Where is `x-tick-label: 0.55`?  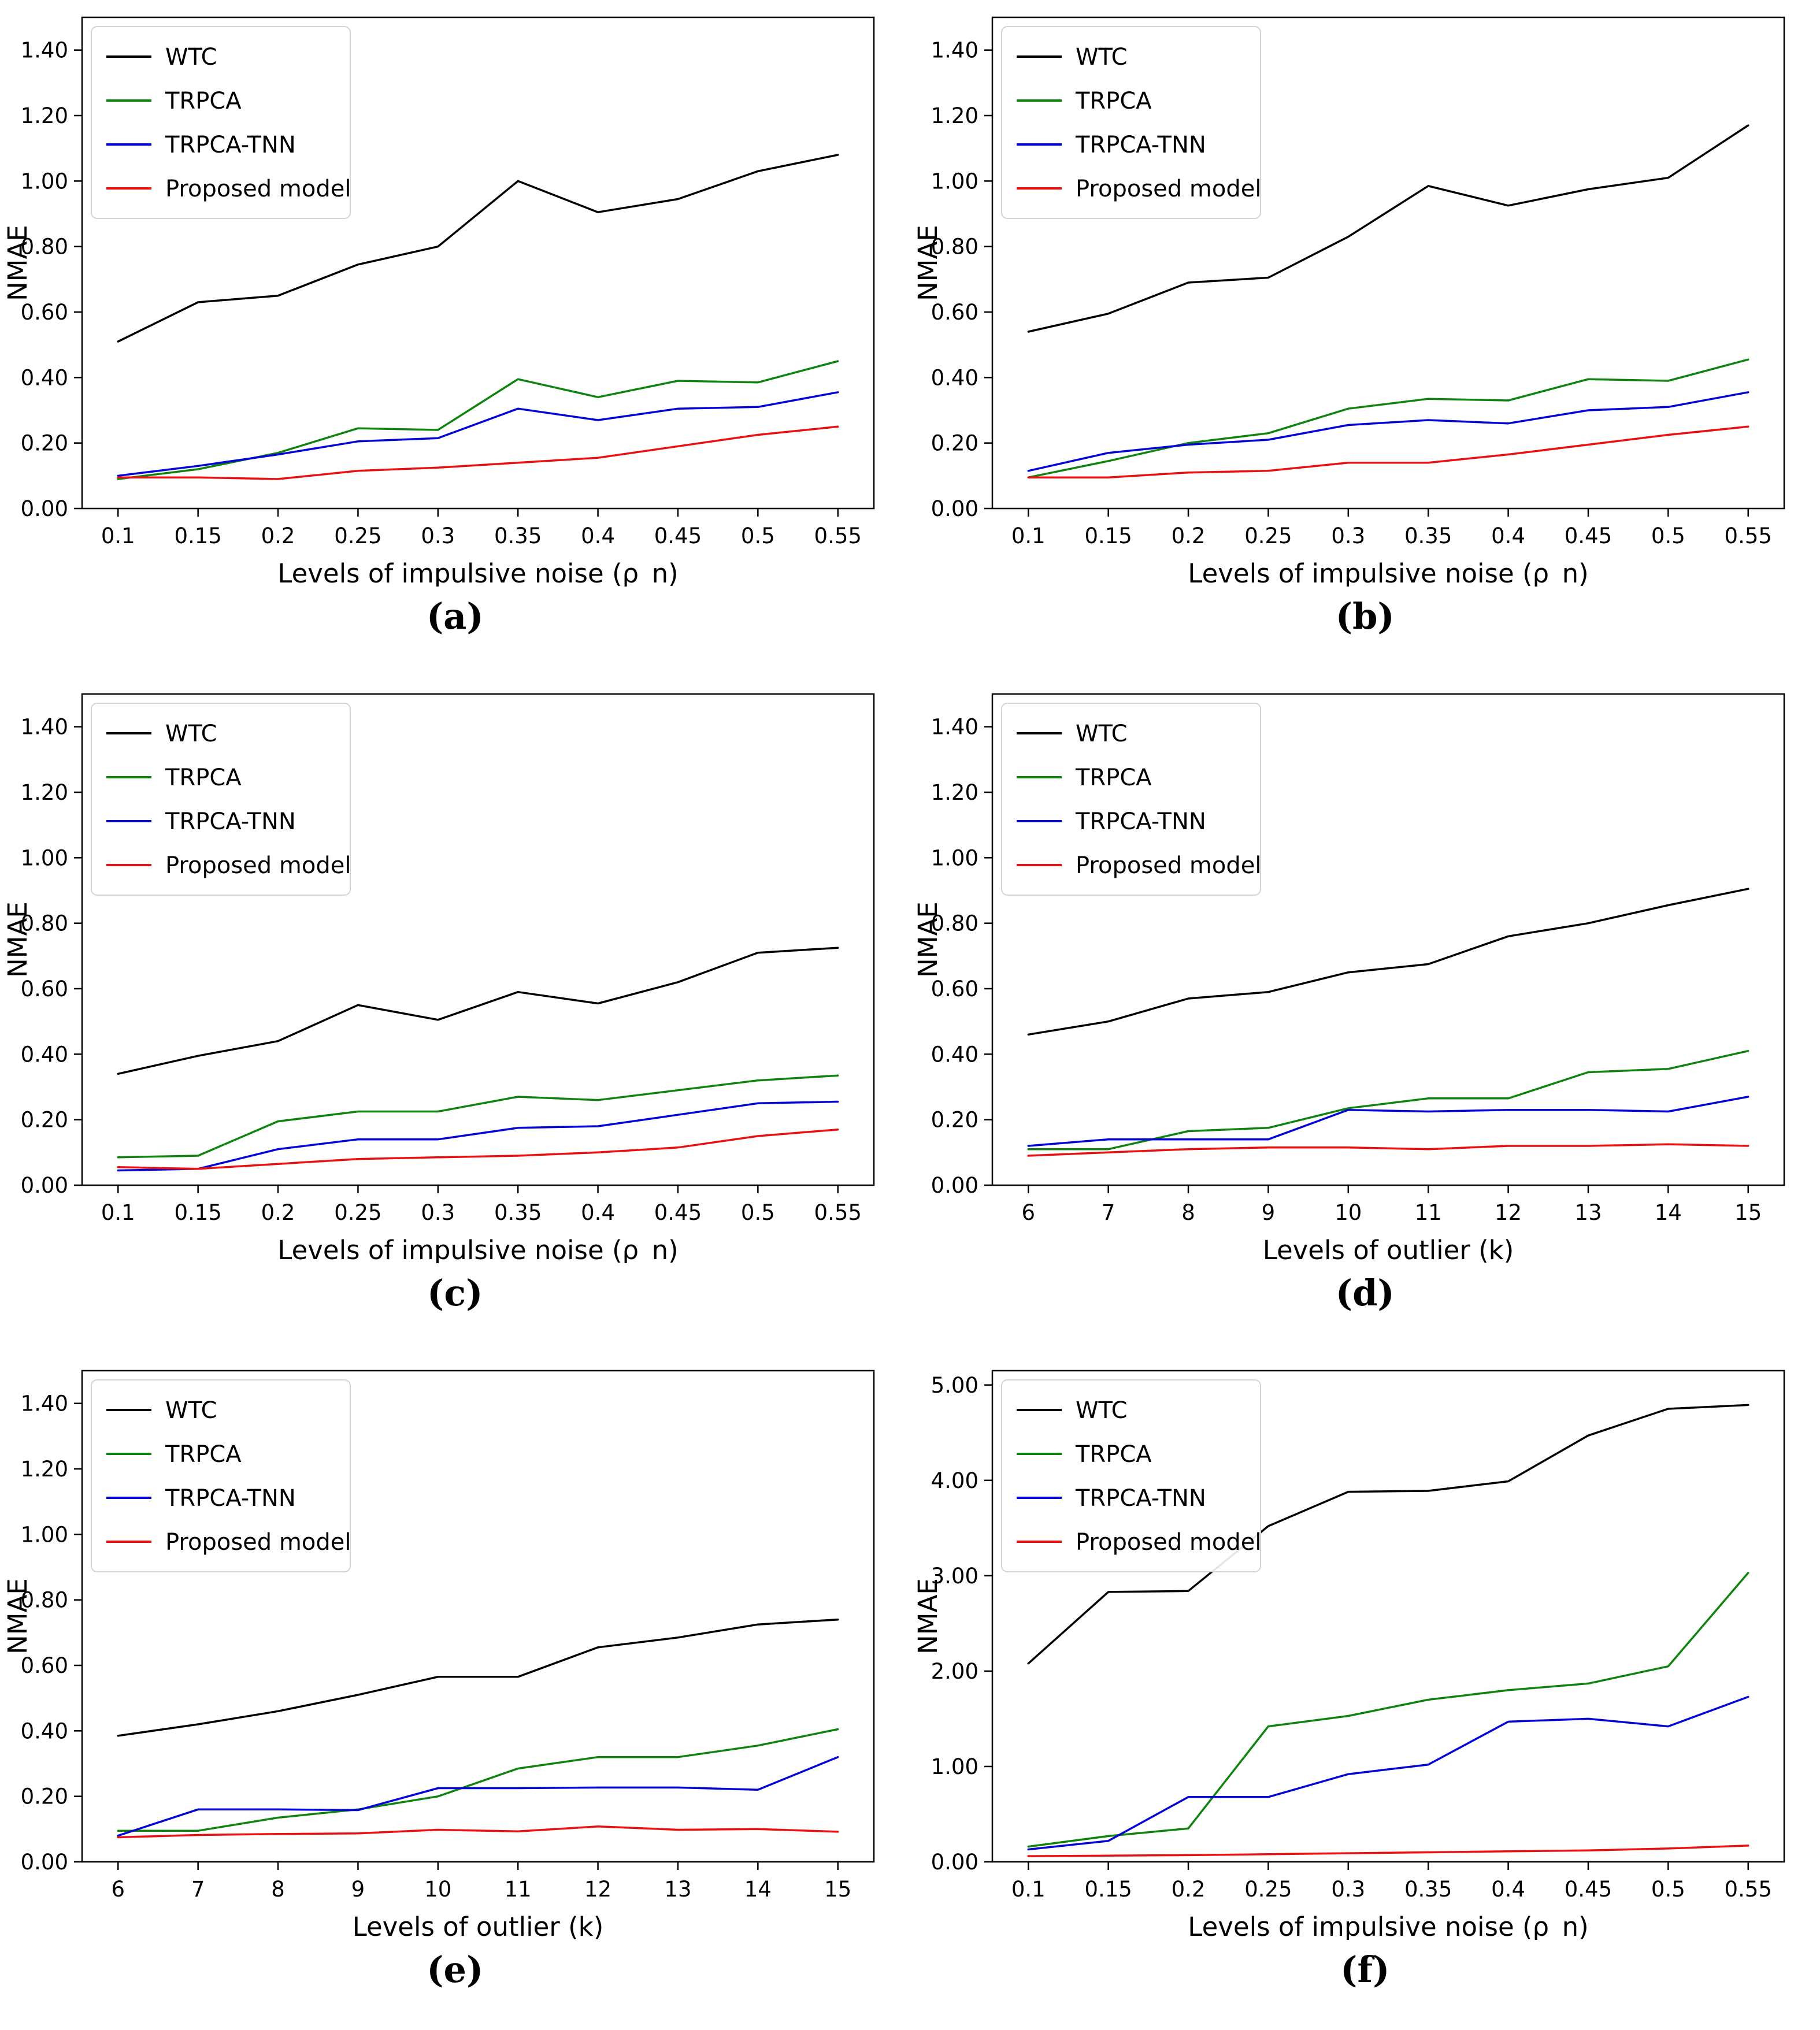 x-tick-label: 0.55 is located at coordinates (838, 1212).